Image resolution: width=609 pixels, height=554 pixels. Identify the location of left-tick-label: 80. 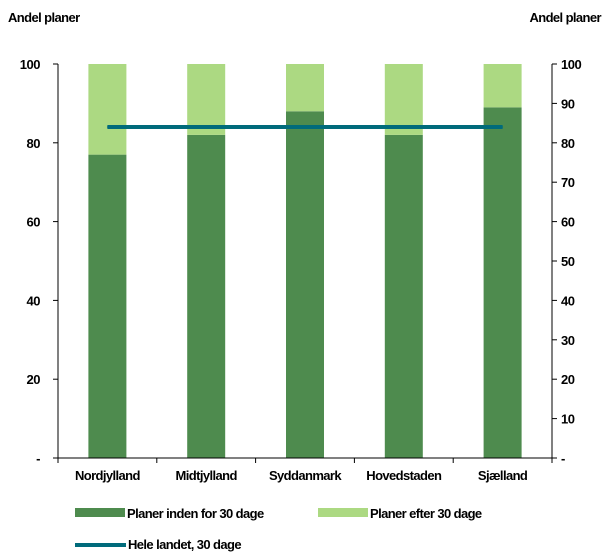
(34, 143).